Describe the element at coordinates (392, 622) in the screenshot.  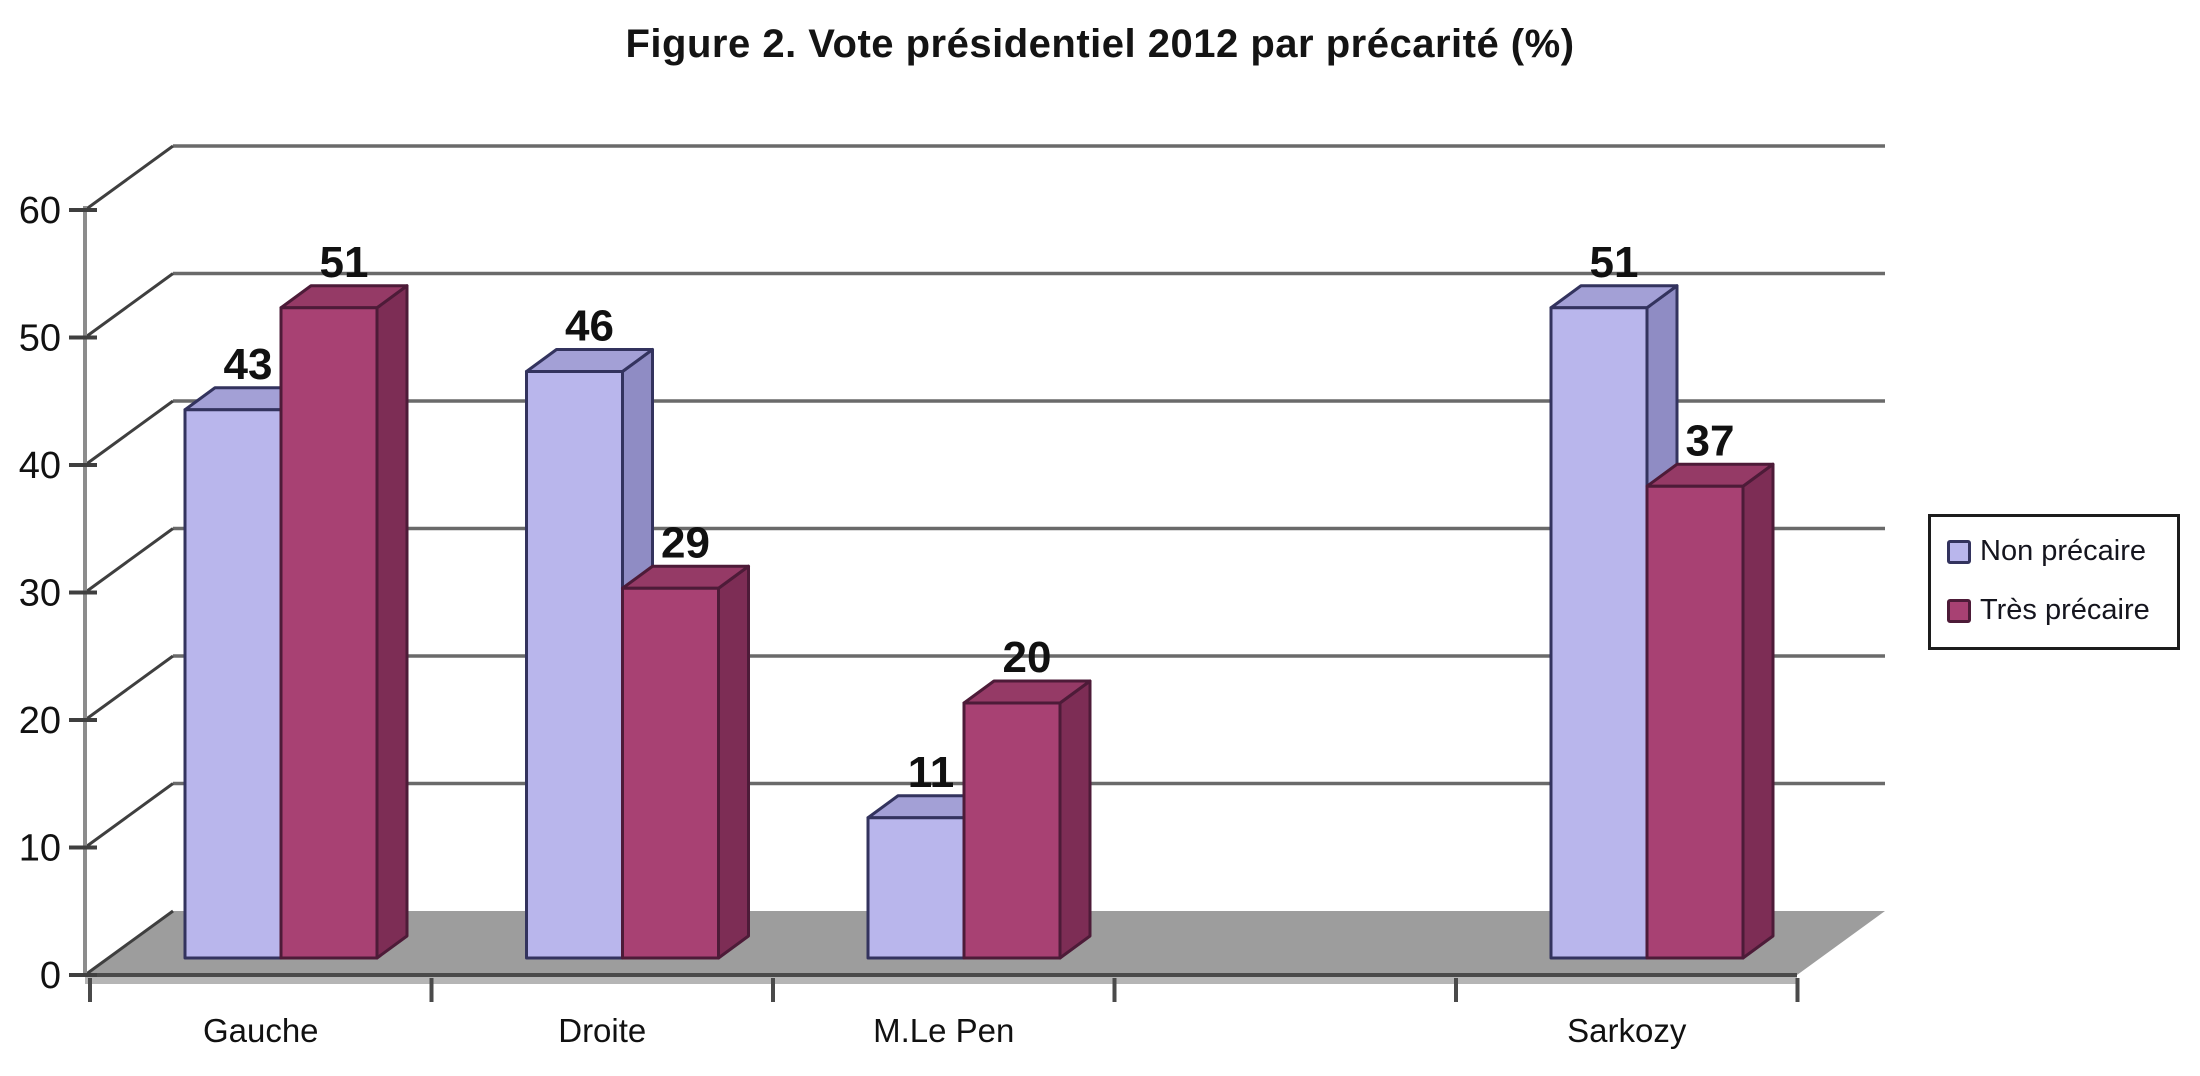
I see `bar-gauche-tr-s-pr-caire-side-face` at that location.